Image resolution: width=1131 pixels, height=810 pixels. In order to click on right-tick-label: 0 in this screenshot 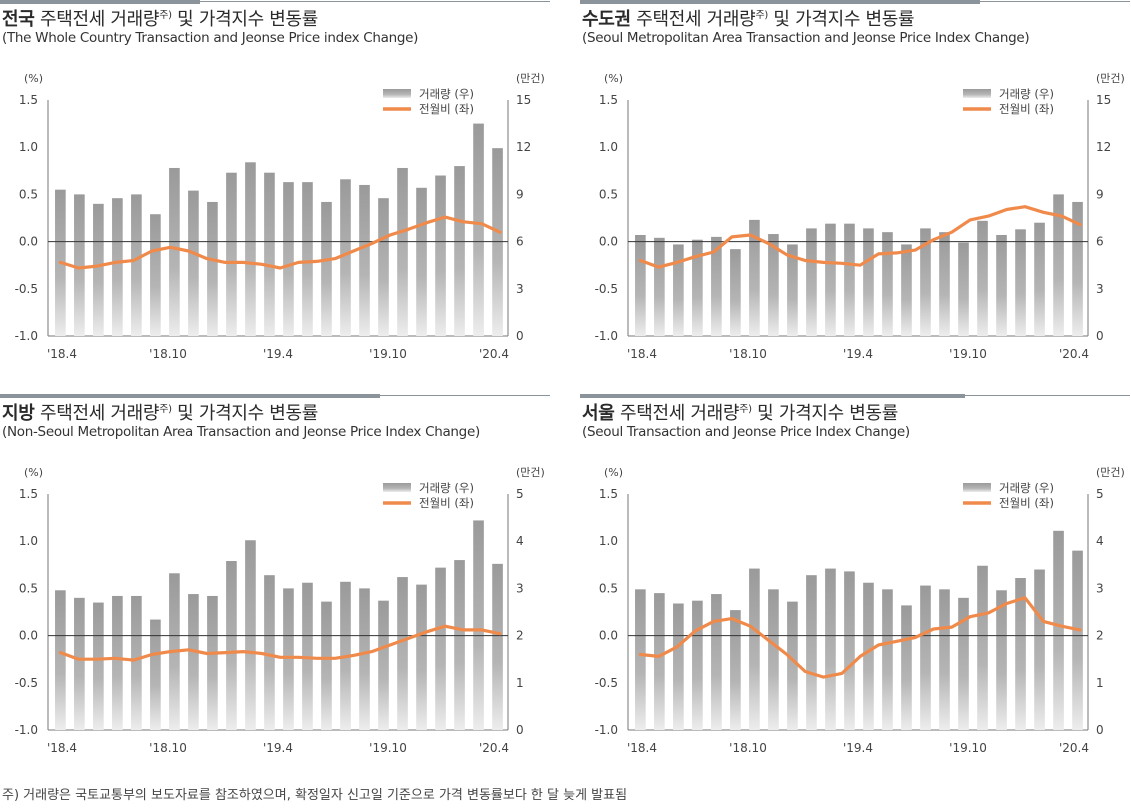, I will do `click(520, 336)`.